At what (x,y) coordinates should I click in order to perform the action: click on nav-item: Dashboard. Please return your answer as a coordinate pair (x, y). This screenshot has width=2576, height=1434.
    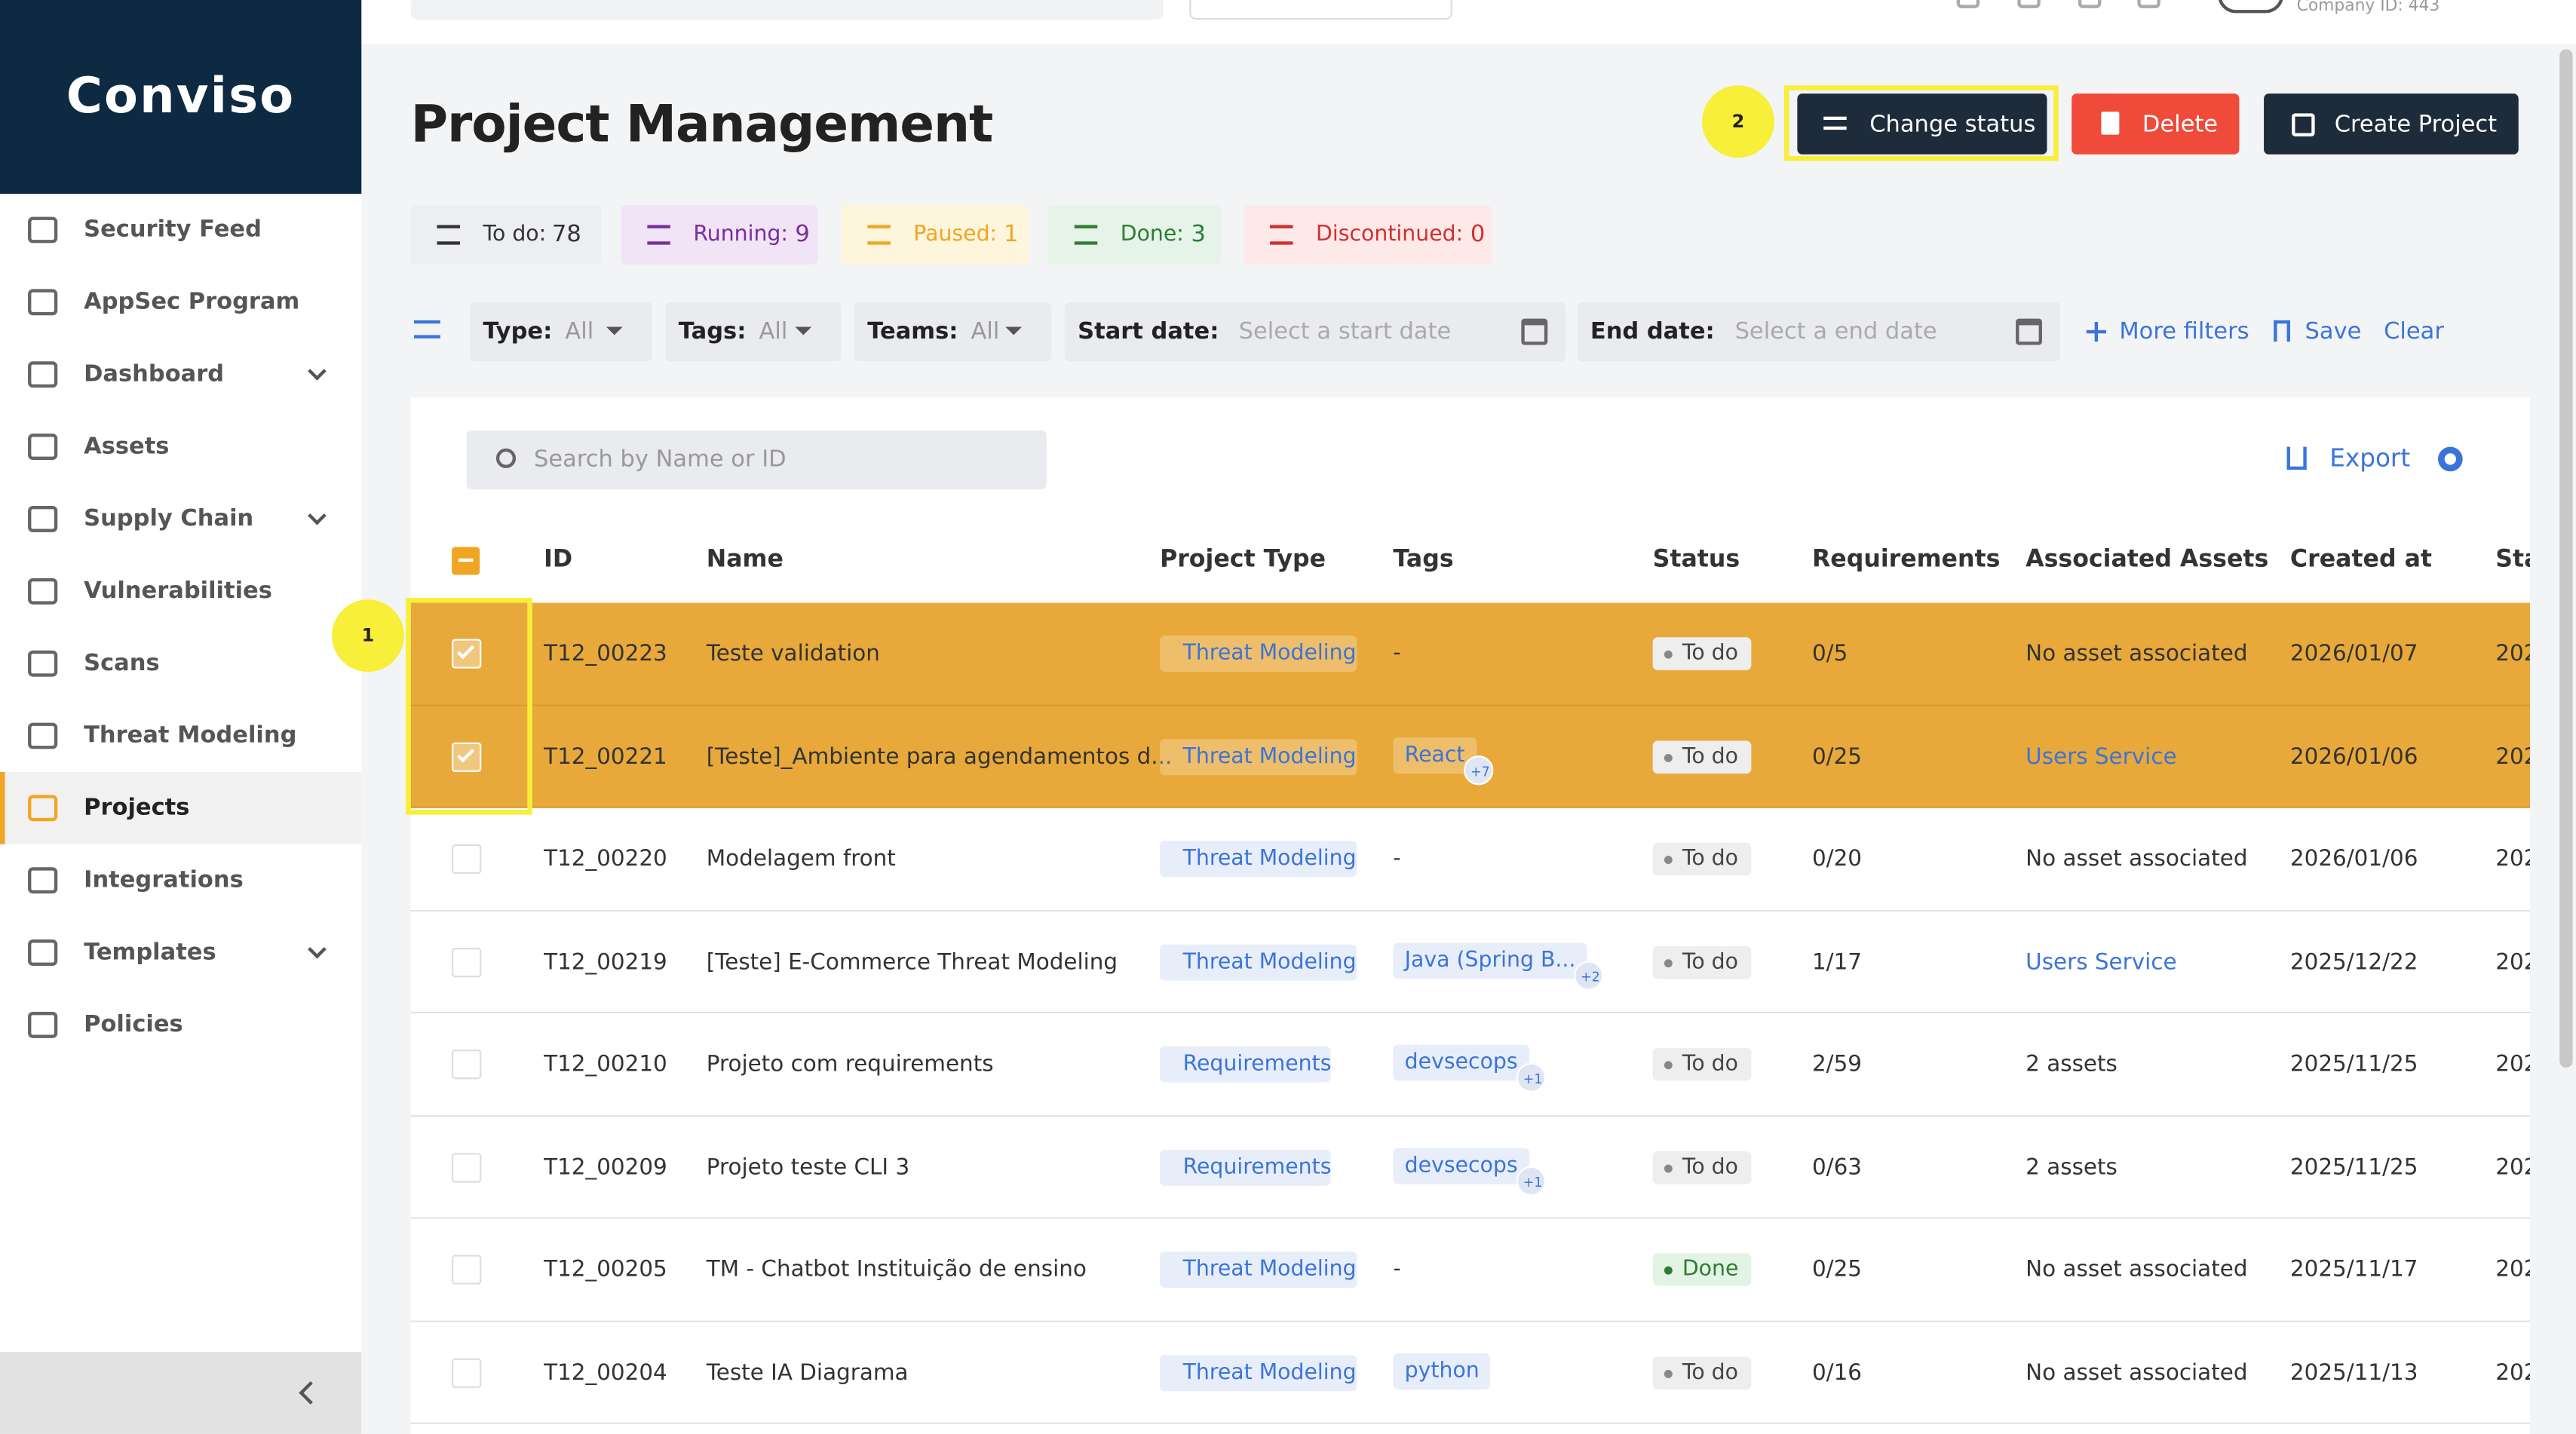
    Looking at the image, I should click on (154, 374).